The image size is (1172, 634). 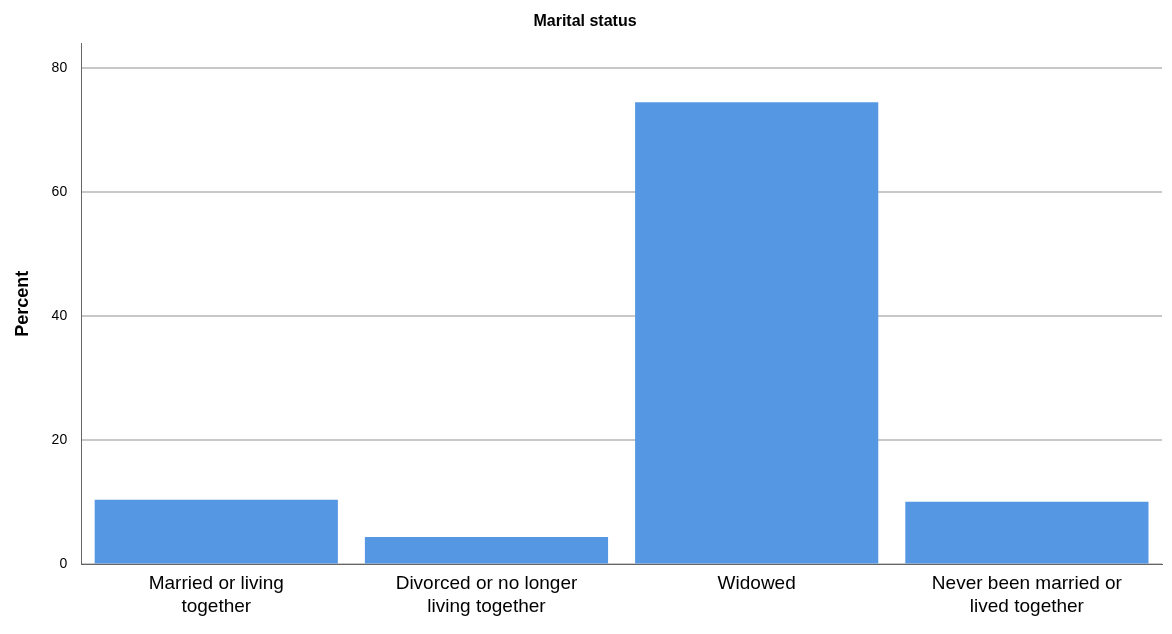 I want to click on y-tick-label: 0, so click(x=63, y=563).